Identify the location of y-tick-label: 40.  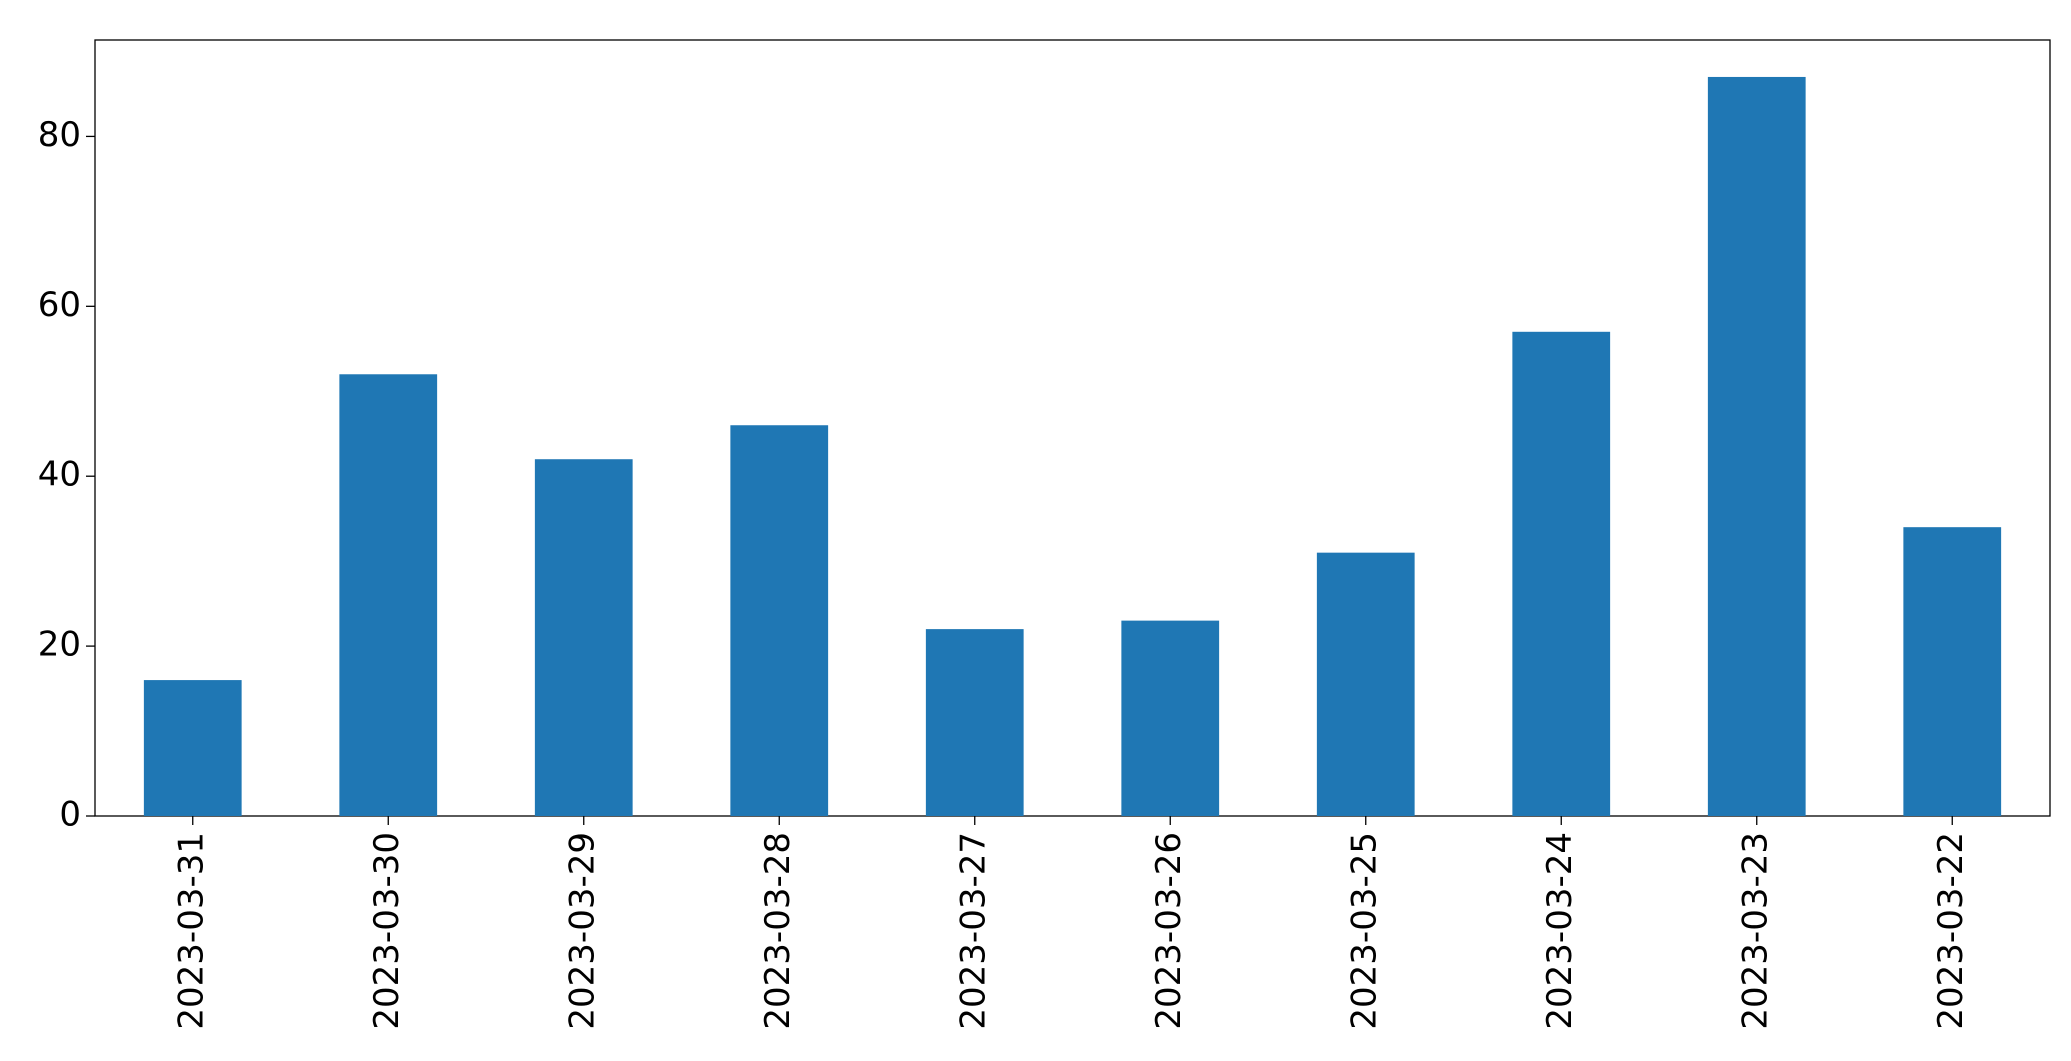
(59, 475).